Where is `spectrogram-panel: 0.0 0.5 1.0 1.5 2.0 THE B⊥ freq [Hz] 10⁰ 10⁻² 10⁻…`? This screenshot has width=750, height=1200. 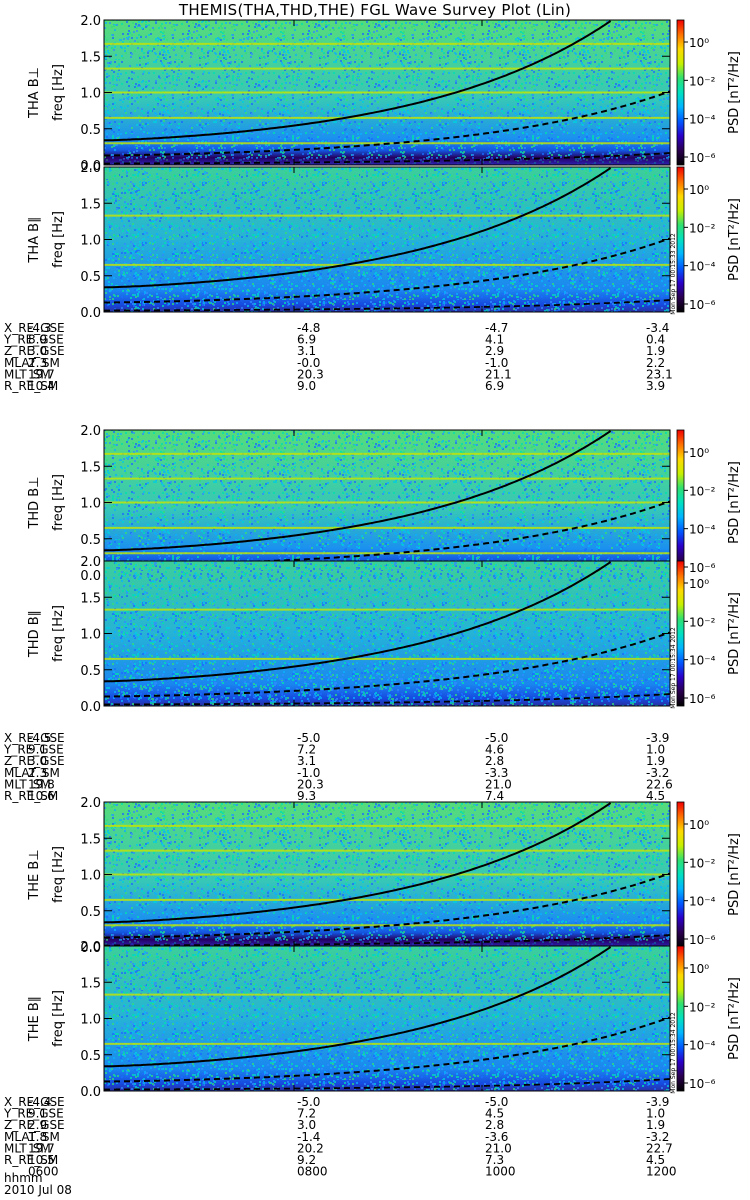
spectrogram-panel: 0.0 0.5 1.0 1.5 2.0 THE B⊥ freq [Hz] 10⁰ 10⁻² 10⁻… is located at coordinates (384, 876).